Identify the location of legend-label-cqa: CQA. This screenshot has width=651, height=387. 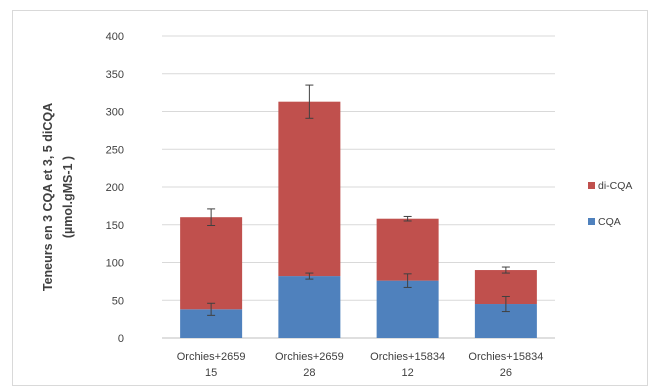
(609, 222).